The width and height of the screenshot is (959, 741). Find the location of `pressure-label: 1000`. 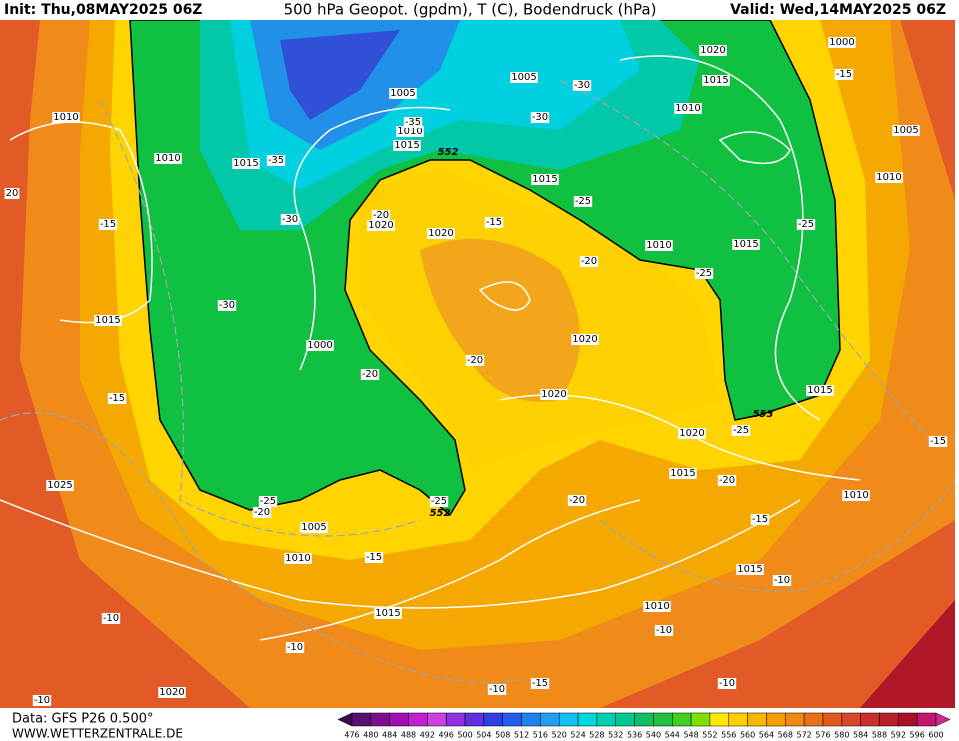

pressure-label: 1000 is located at coordinates (841, 42).